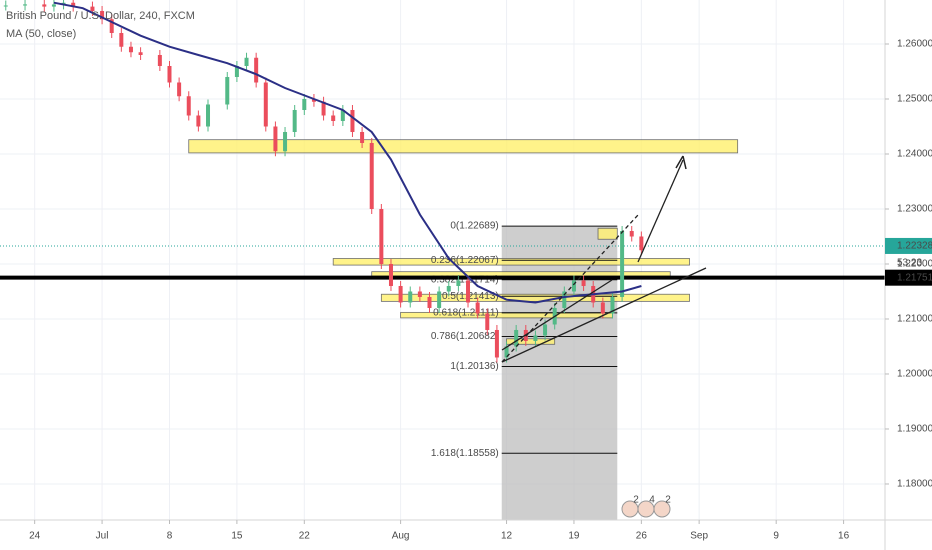  What do you see at coordinates (844, 536) in the screenshot?
I see `x-tick-label: 16` at bounding box center [844, 536].